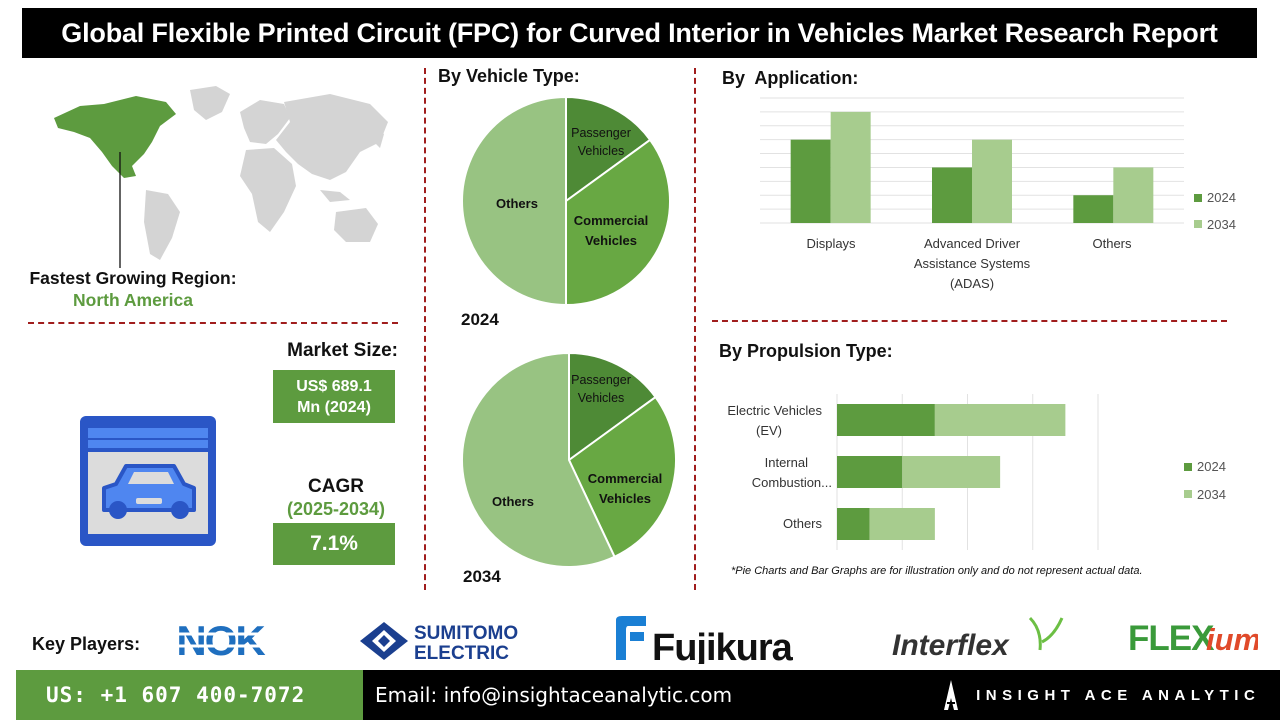 This screenshot has width=1280, height=720. What do you see at coordinates (425, 329) in the screenshot?
I see `divider-left` at bounding box center [425, 329].